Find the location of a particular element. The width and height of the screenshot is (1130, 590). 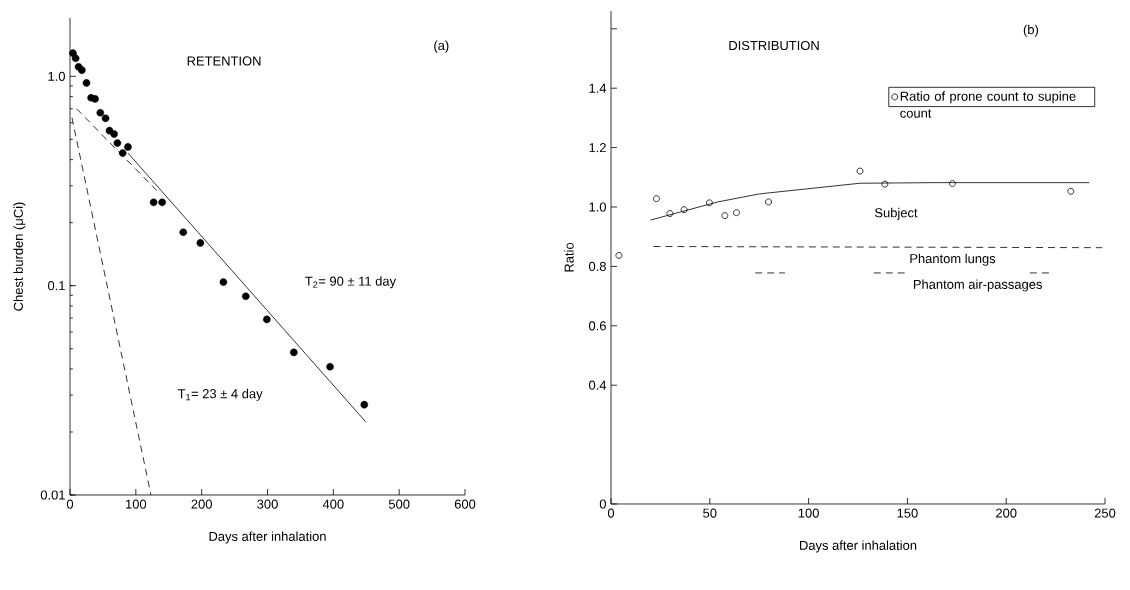

text: RETENTION is located at coordinates (224, 61).